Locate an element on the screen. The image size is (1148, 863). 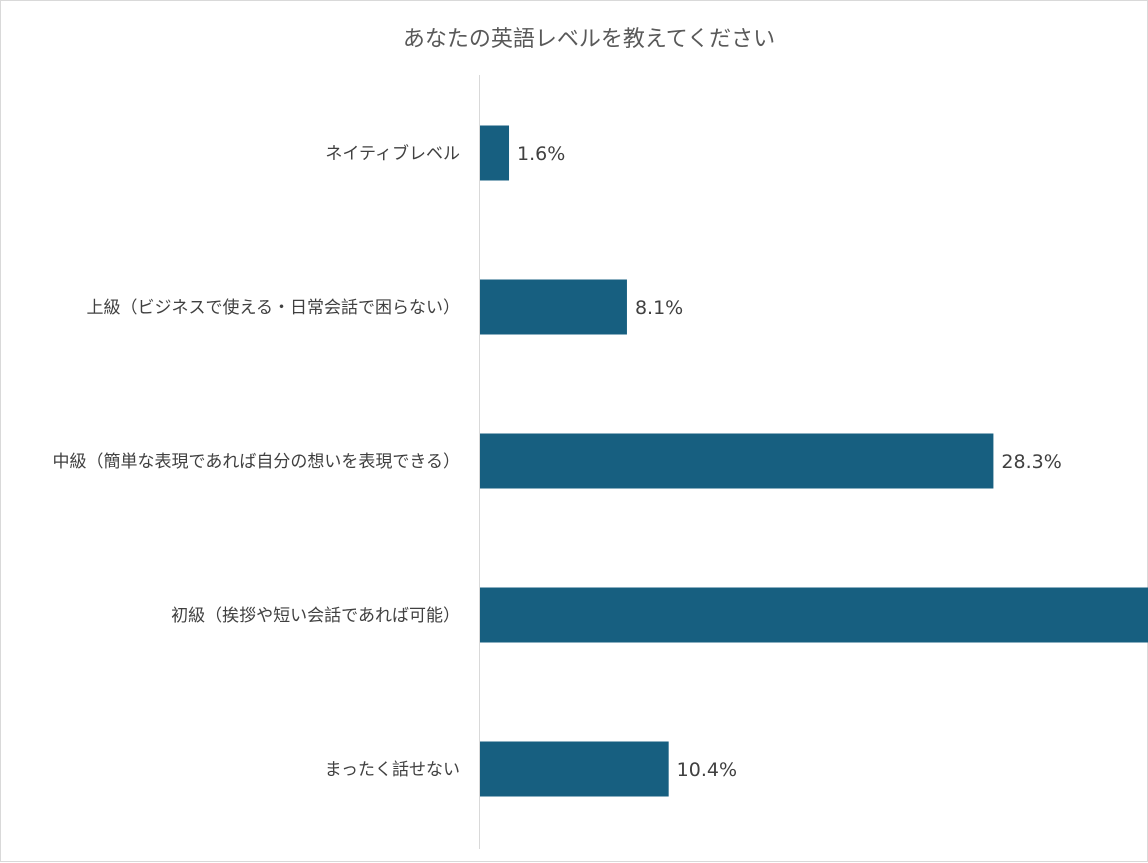
category-label: まったく話せない is located at coordinates (392, 770).